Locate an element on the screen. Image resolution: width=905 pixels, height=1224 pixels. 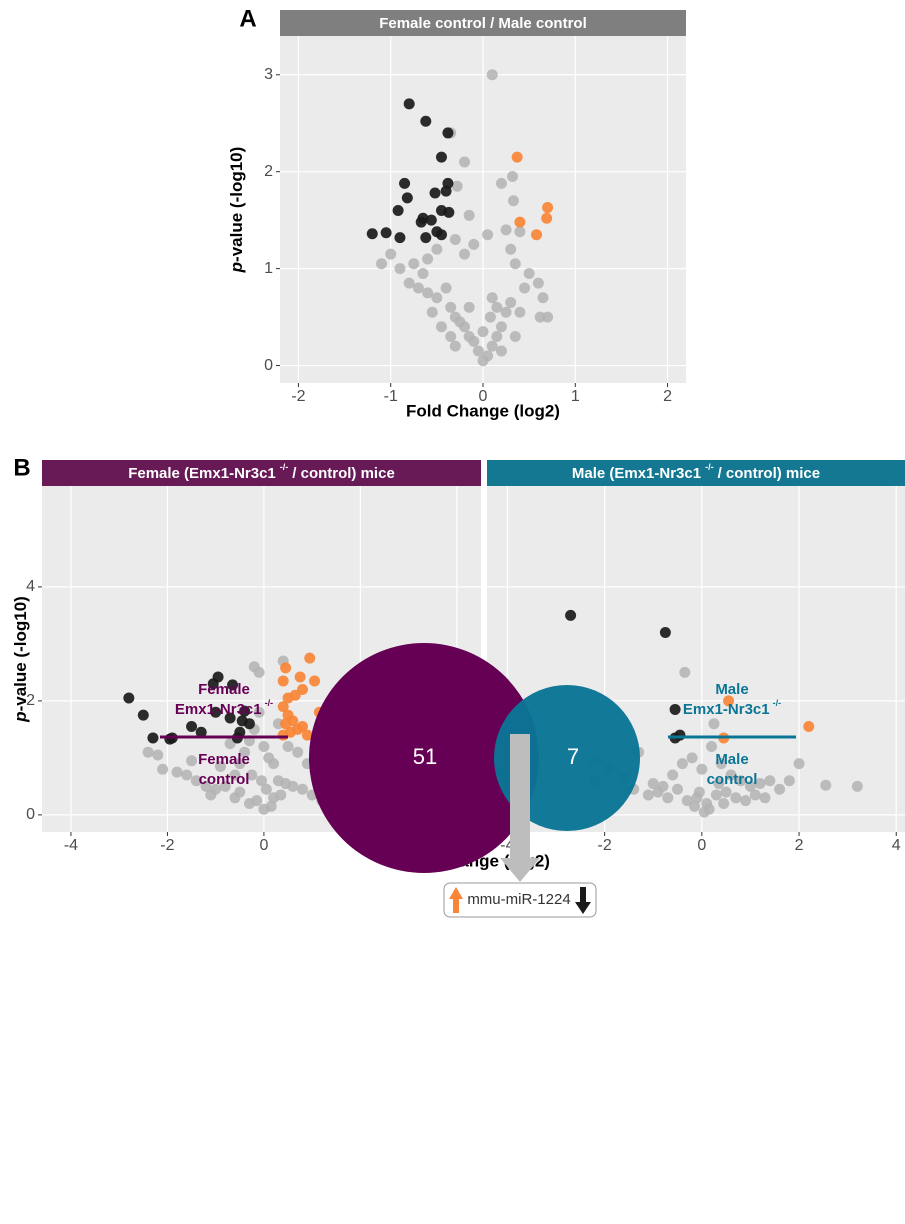
strip-title: Male (Emx1-Nr3c1 -/- / control) mice is located at coordinates (696, 472).